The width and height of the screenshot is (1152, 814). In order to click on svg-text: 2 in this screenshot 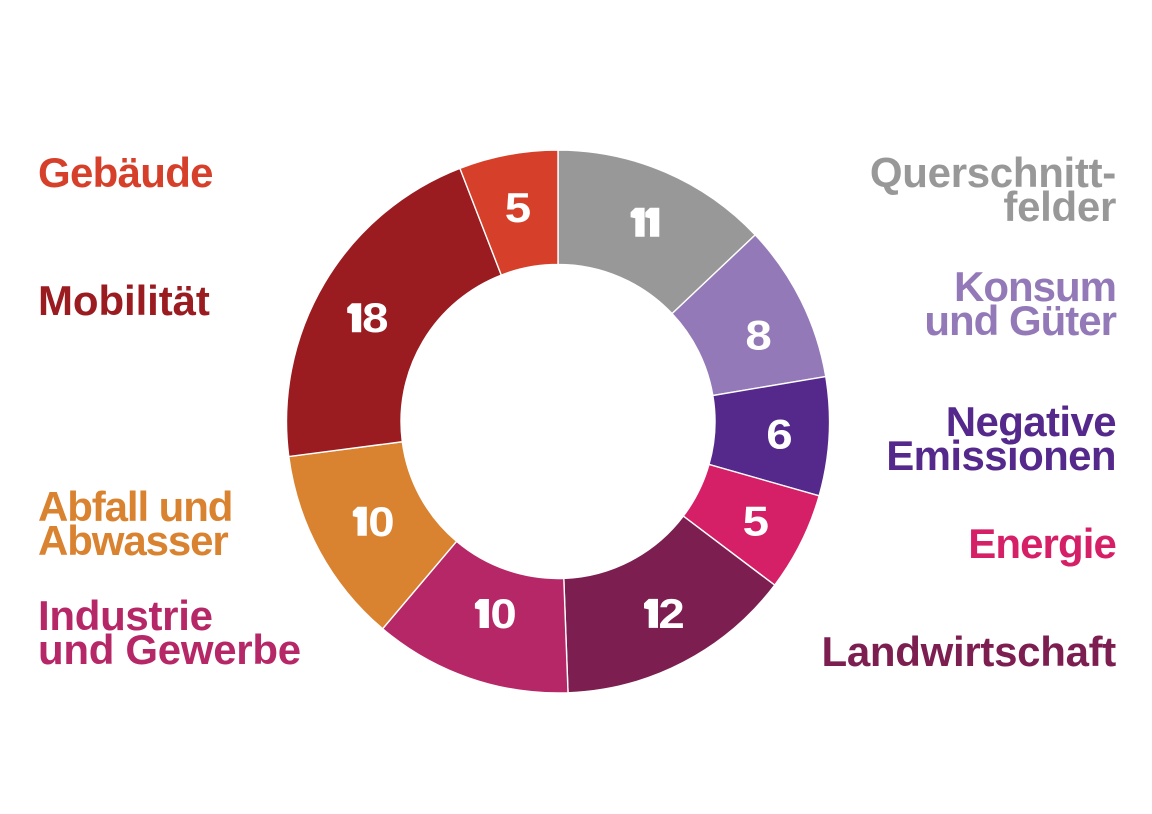, I will do `click(671, 613)`.